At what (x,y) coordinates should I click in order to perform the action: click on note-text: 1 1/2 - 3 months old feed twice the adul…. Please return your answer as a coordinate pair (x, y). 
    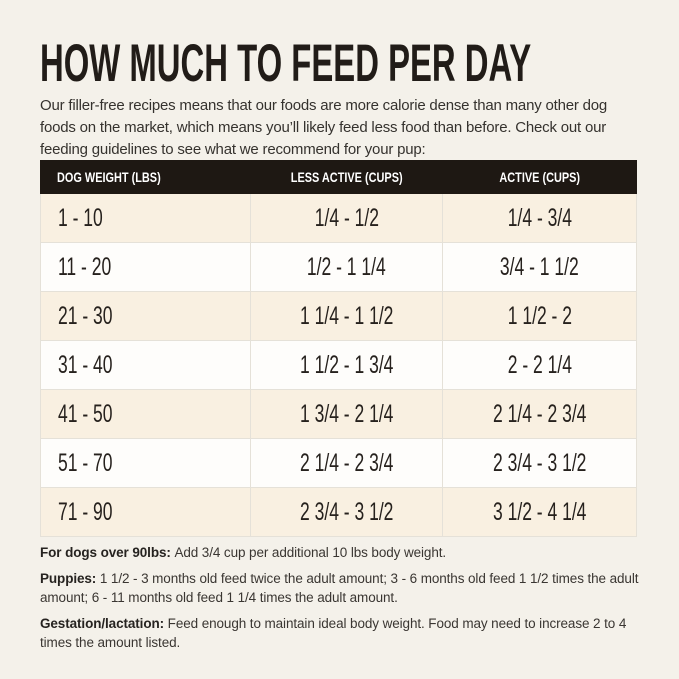
    Looking at the image, I should click on (339, 588).